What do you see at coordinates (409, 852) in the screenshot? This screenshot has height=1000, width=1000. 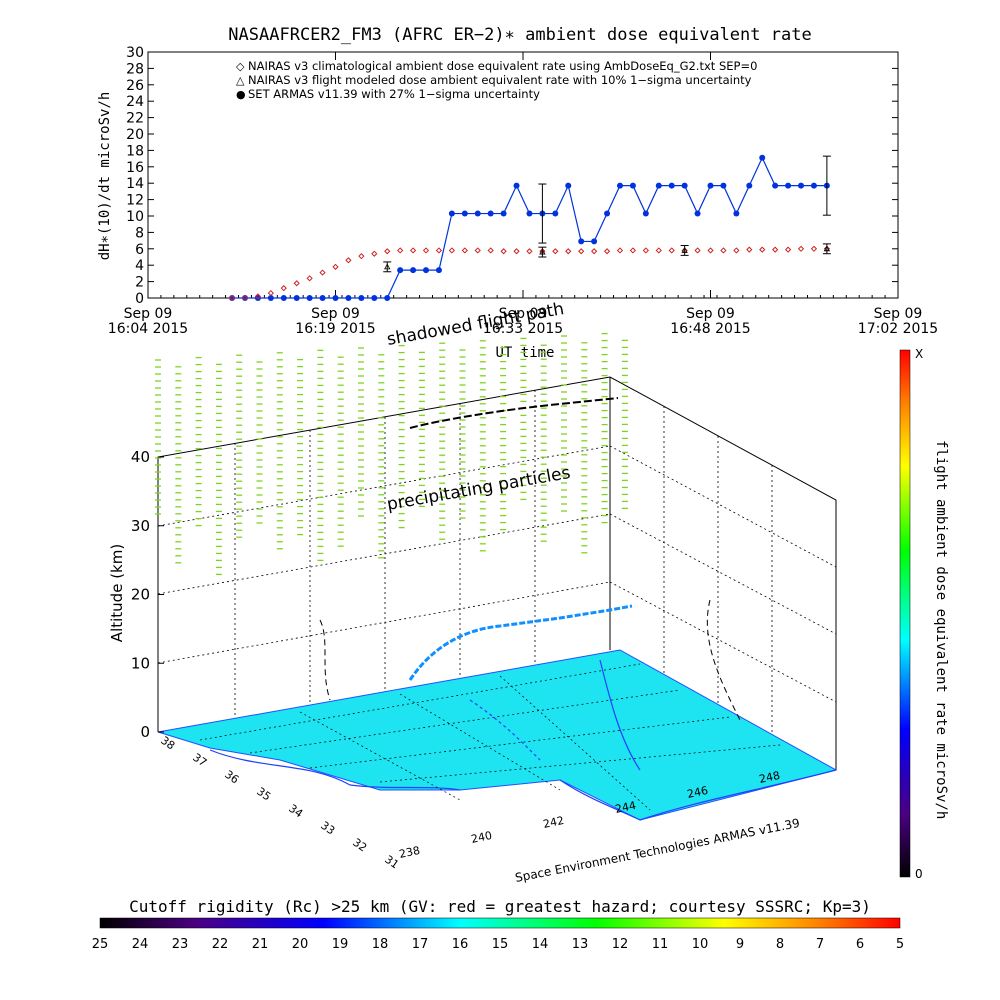 I see `longitude-tick-label: 238` at bounding box center [409, 852].